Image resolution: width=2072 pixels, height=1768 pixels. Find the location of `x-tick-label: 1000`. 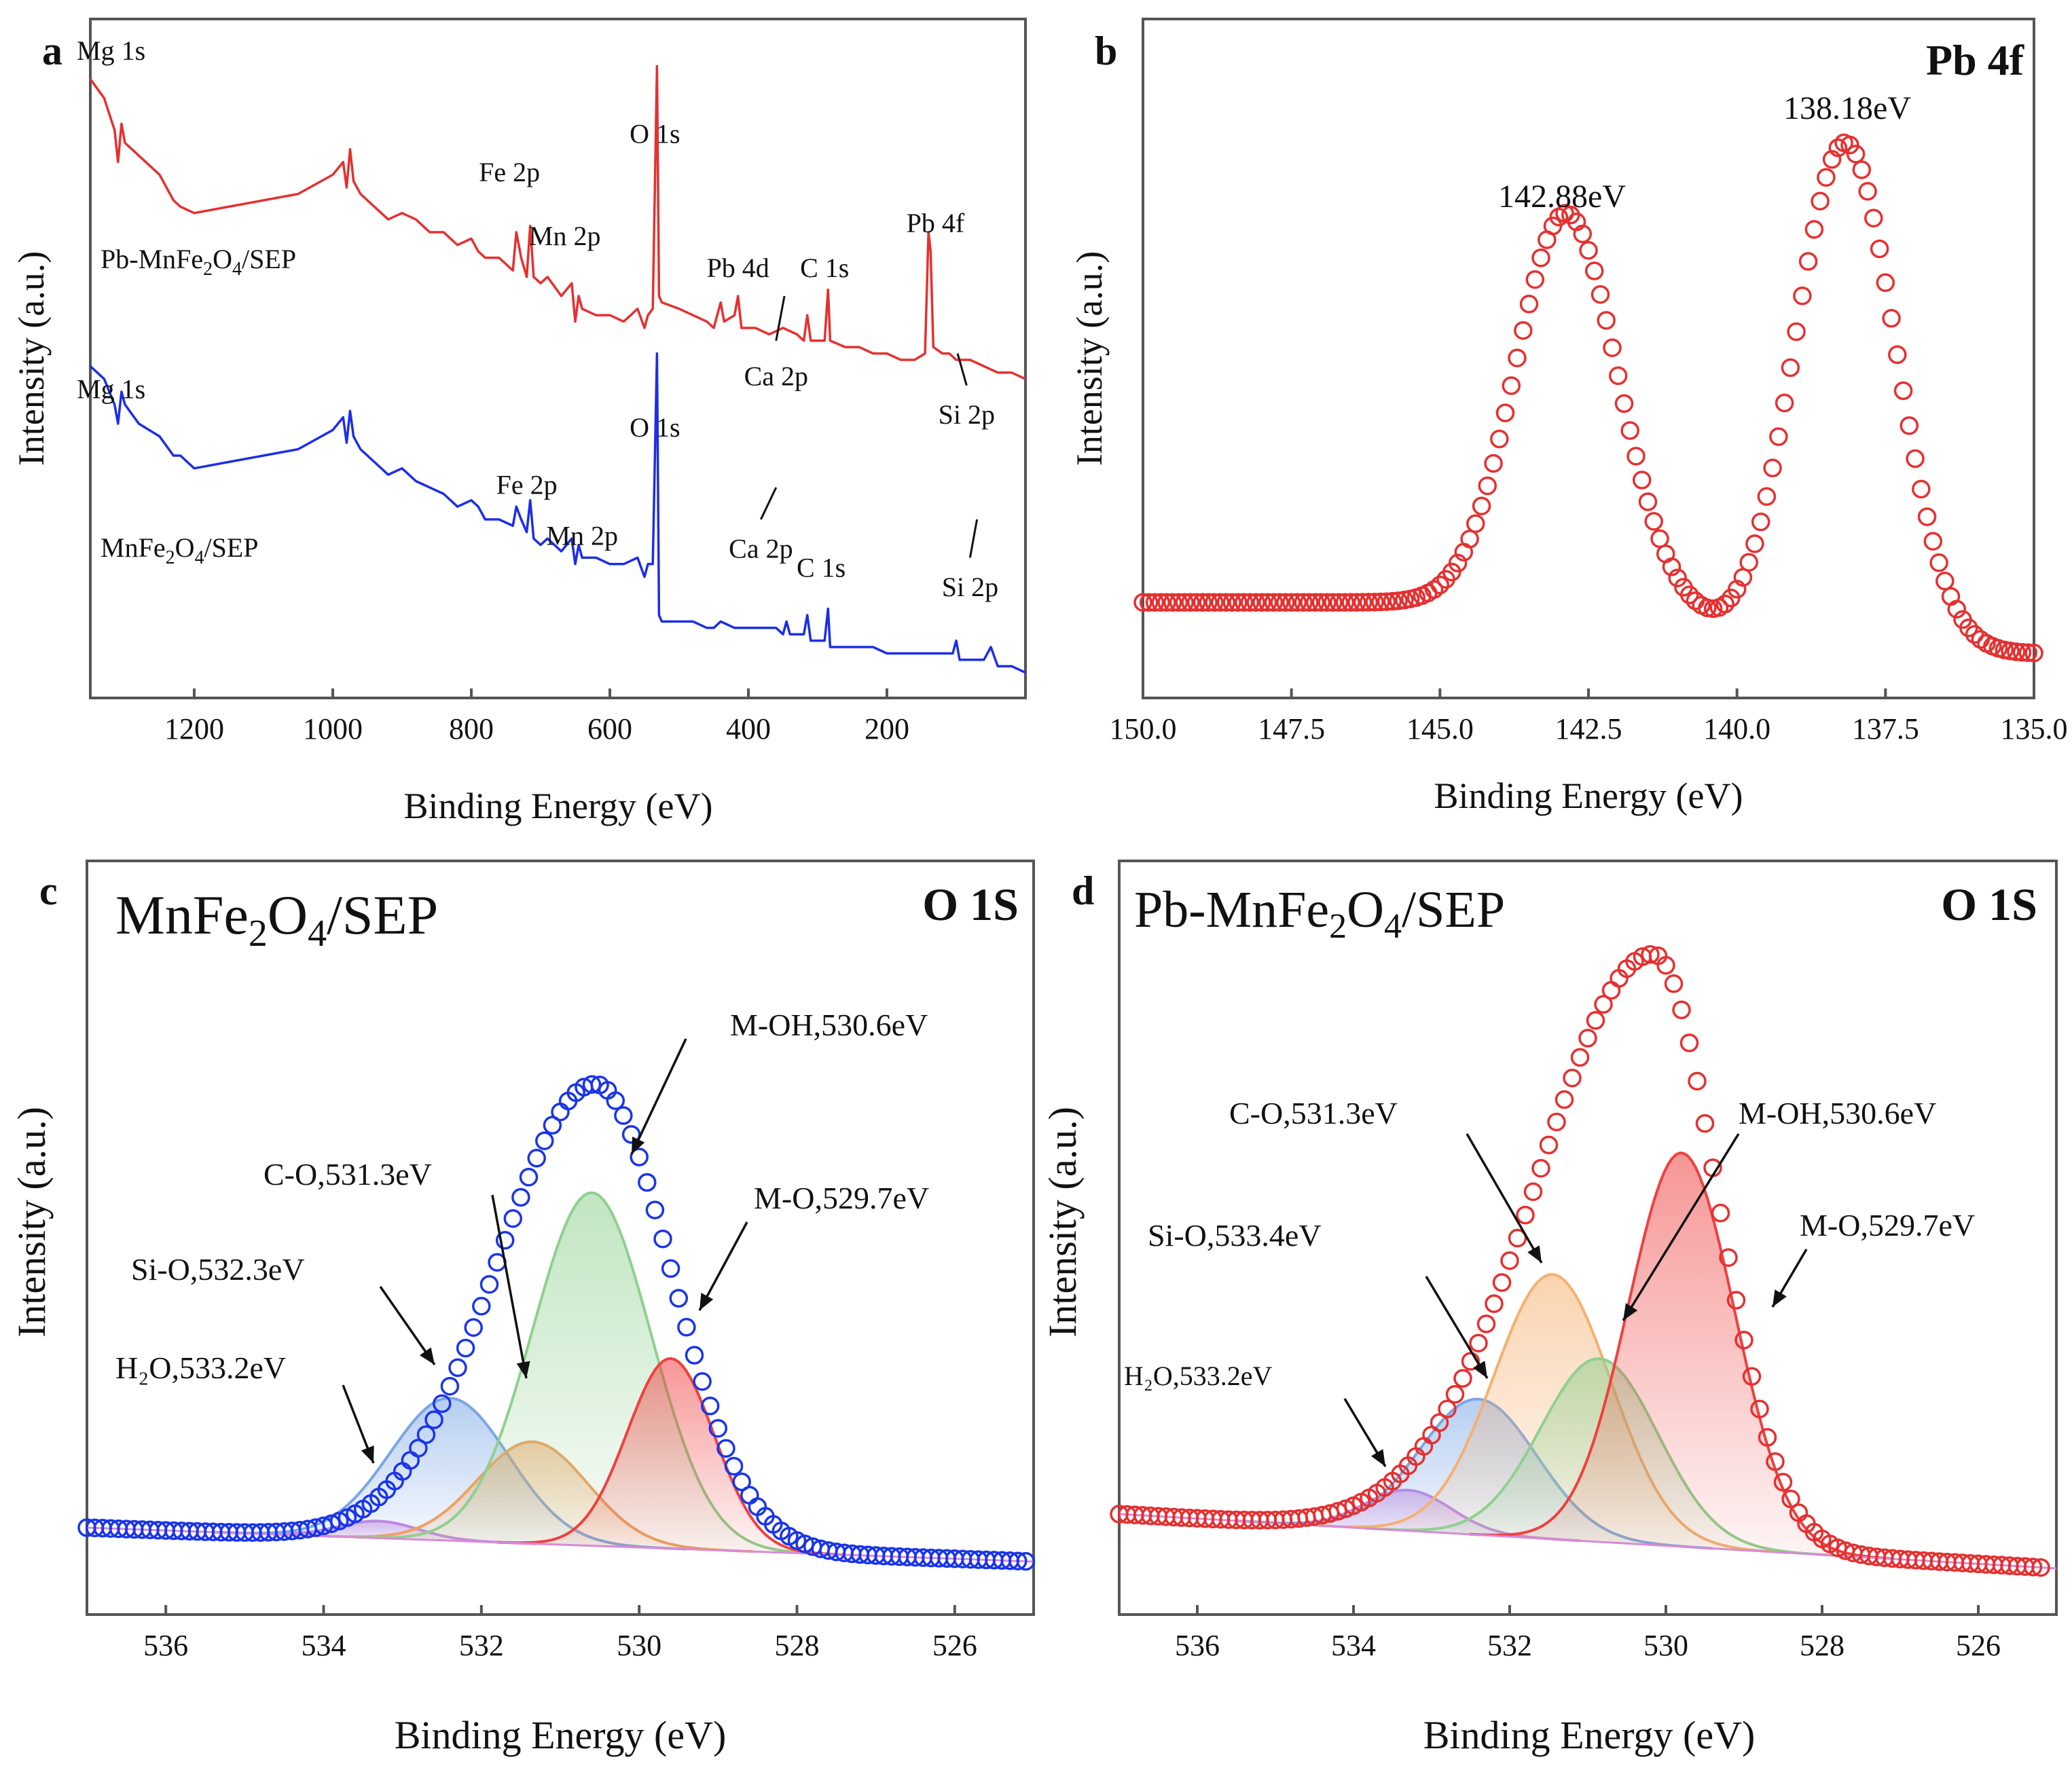

x-tick-label: 1000 is located at coordinates (333, 729).